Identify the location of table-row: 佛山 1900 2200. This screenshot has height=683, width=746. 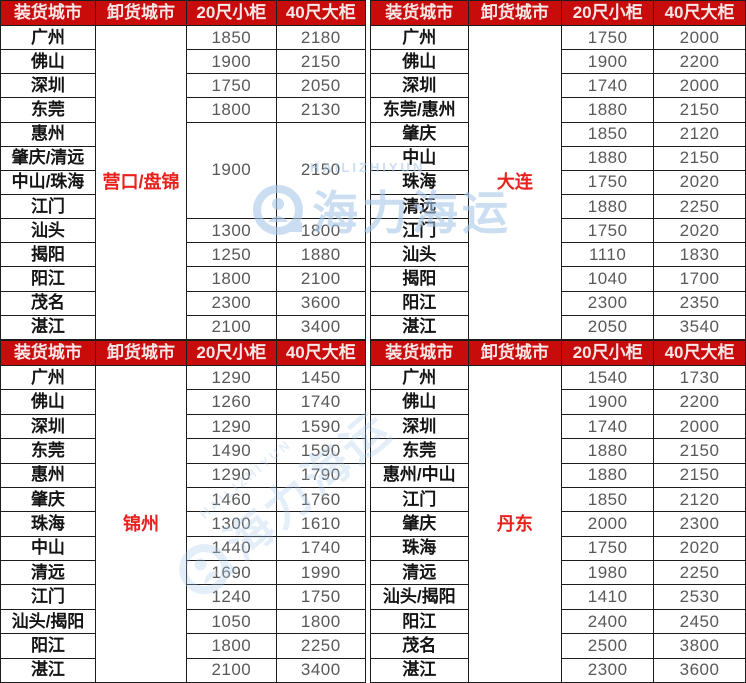
(558, 402).